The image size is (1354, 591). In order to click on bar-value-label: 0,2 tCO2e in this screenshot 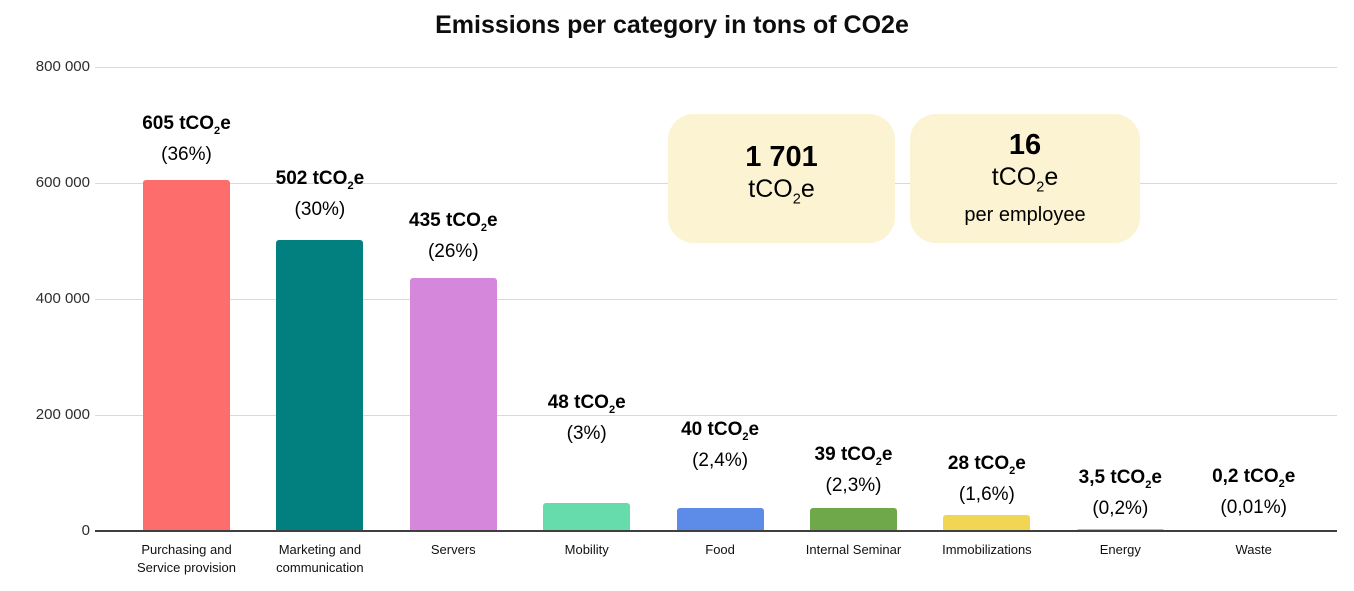, I will do `click(1254, 478)`.